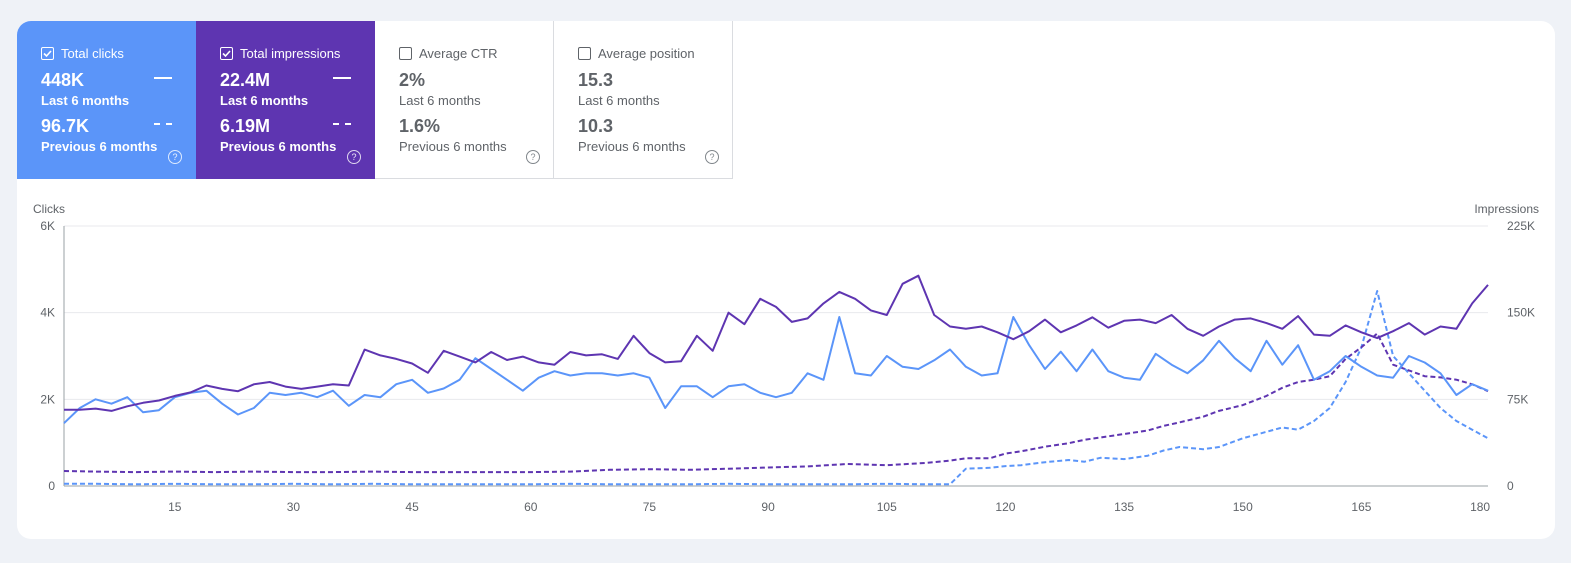 This screenshot has height=563, width=1571. What do you see at coordinates (51, 486) in the screenshot?
I see `y-left-tick-label: 0` at bounding box center [51, 486].